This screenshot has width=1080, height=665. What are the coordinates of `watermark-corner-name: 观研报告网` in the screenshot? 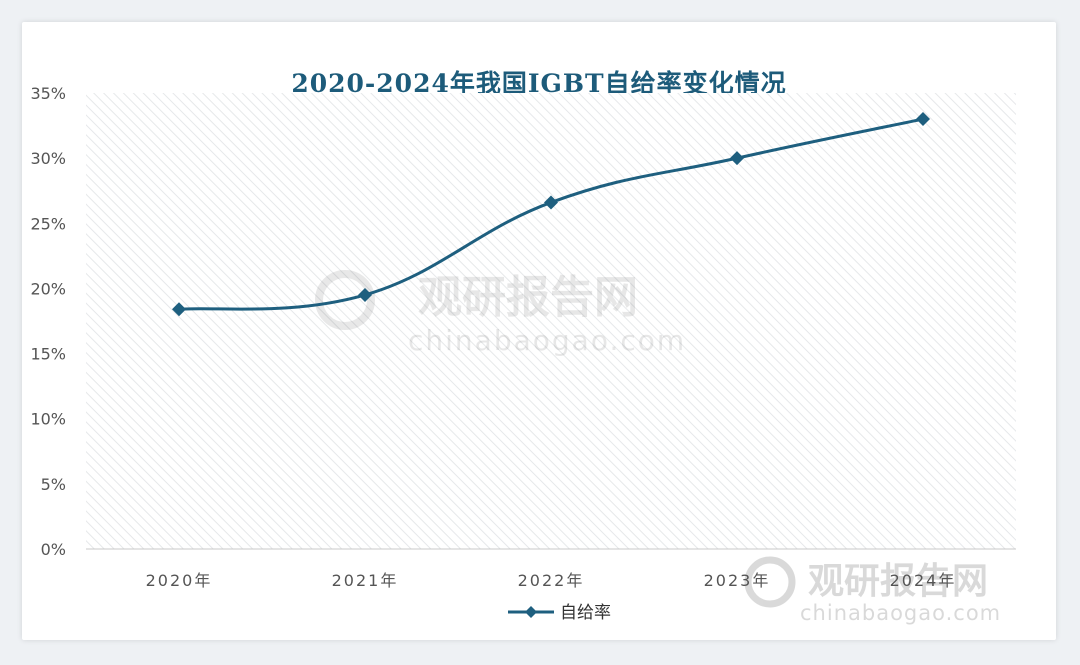 It's located at (898, 581).